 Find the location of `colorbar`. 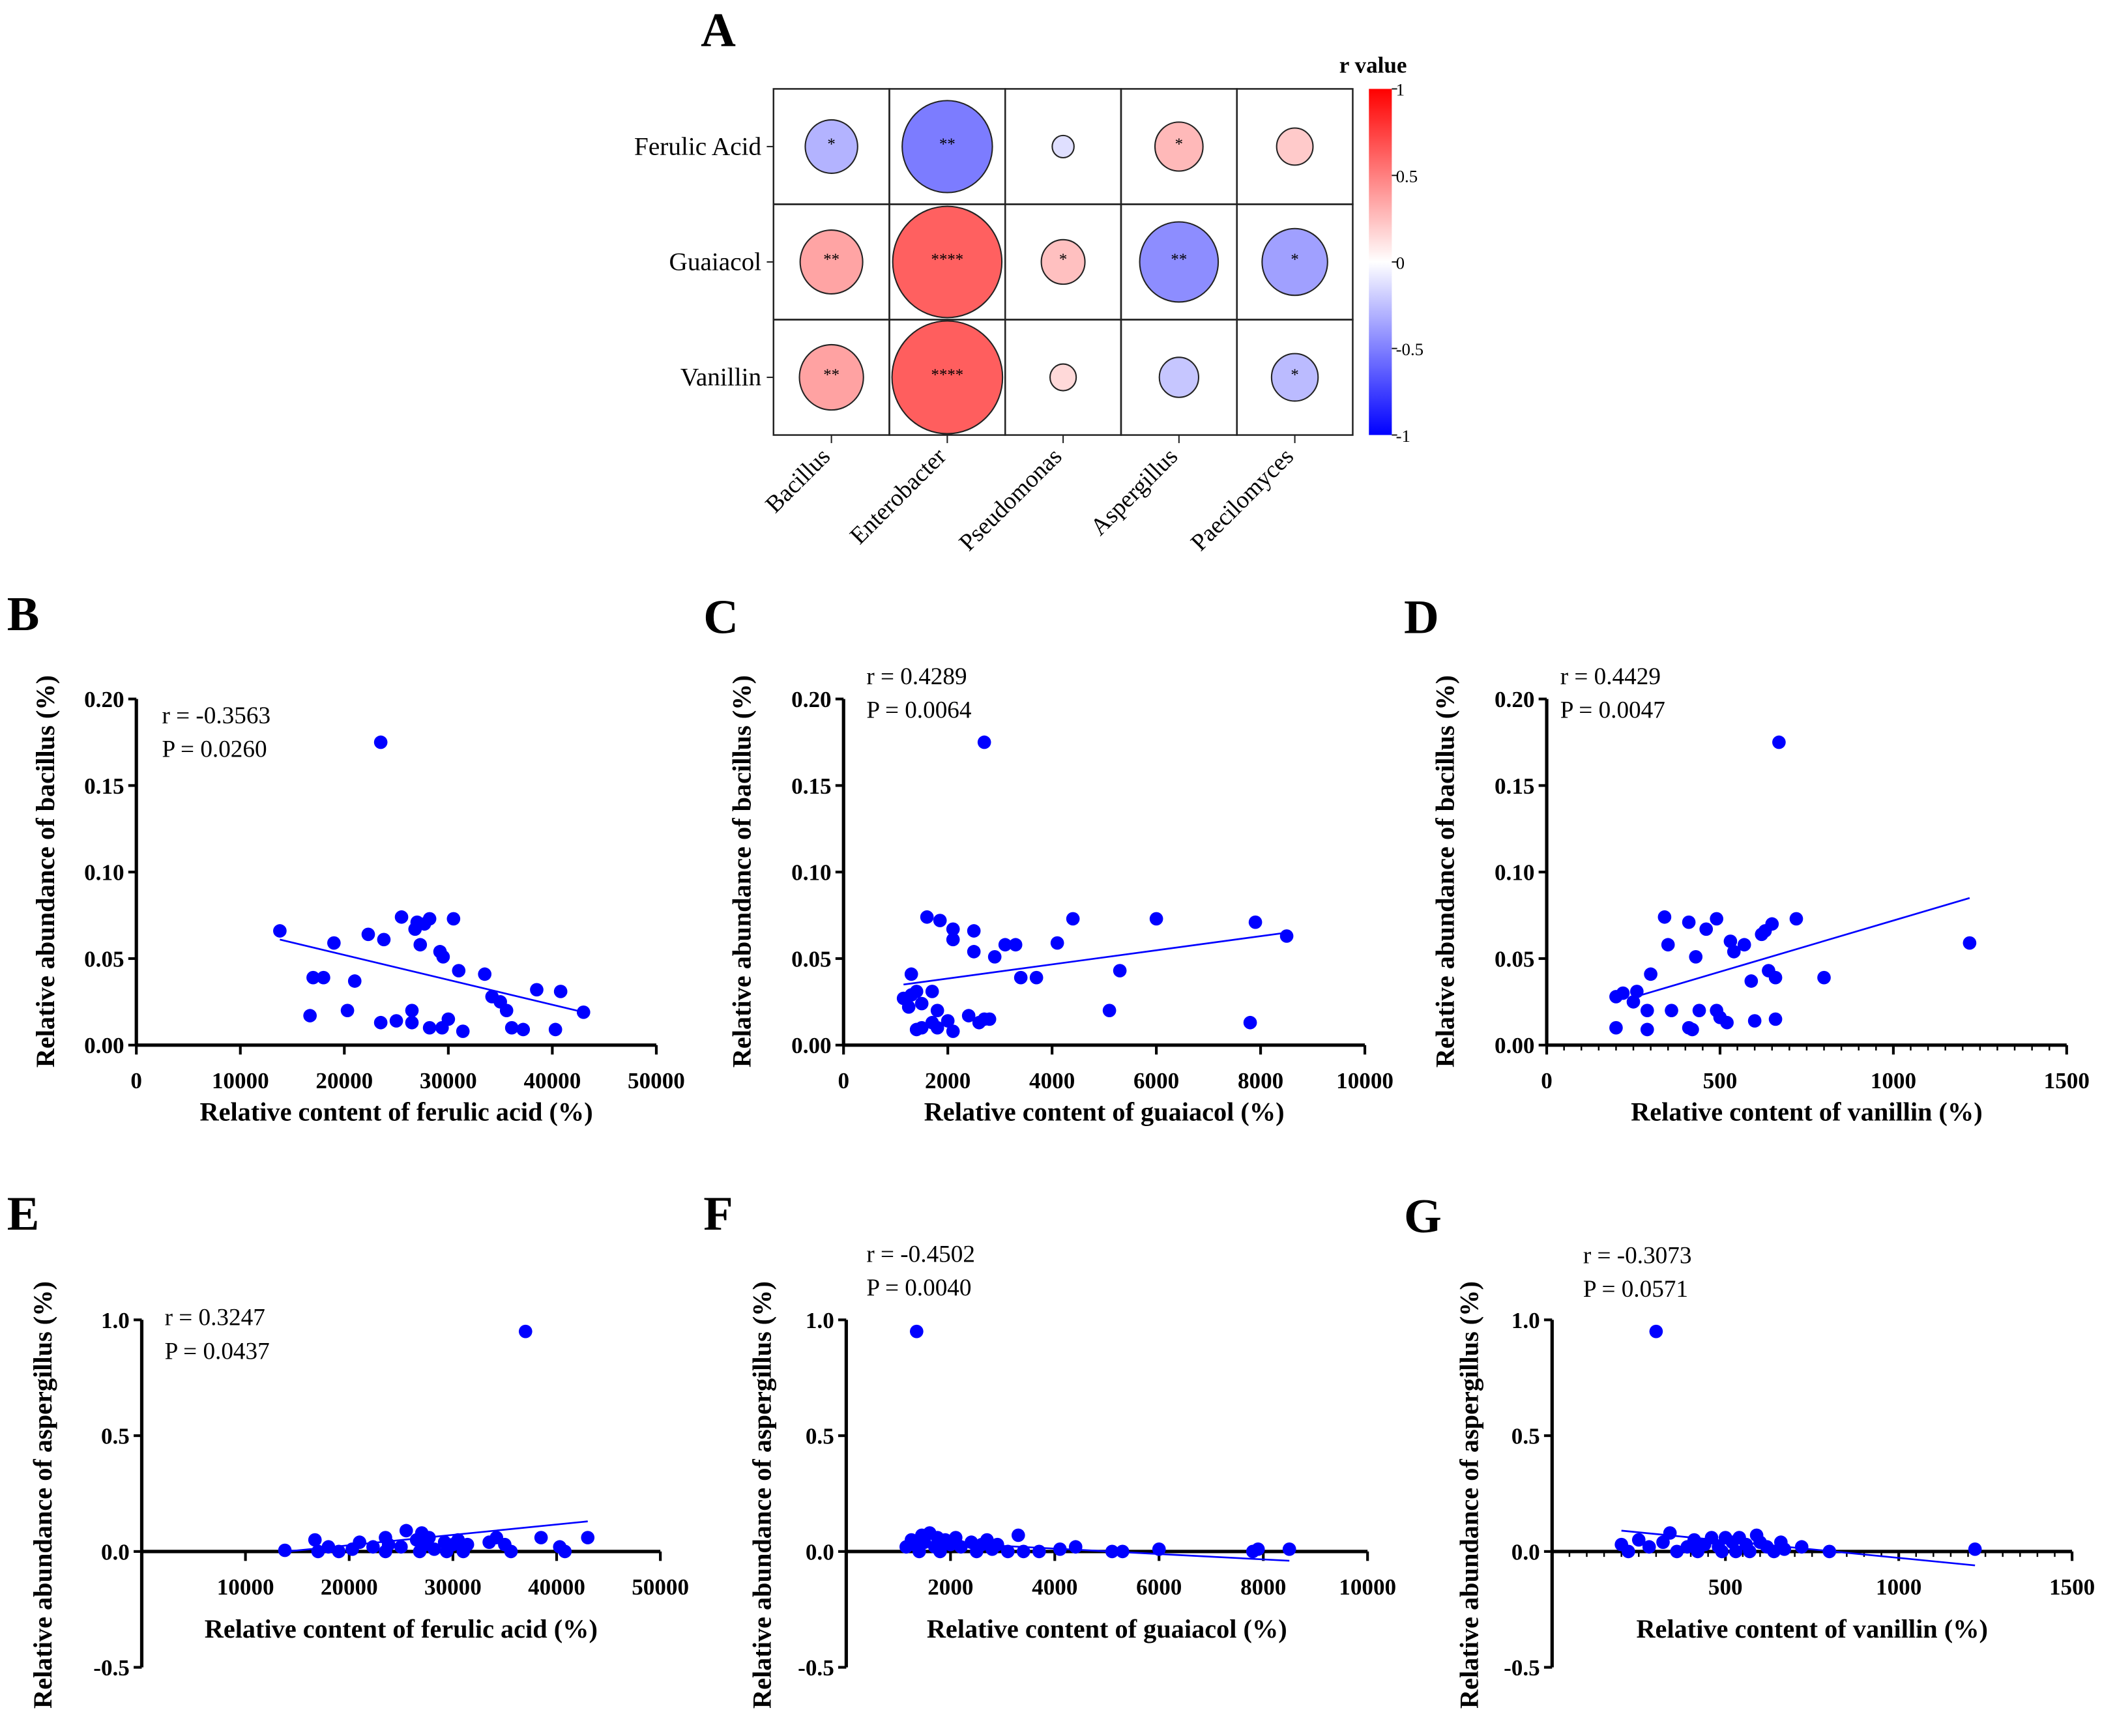

colorbar is located at coordinates (1380, 262).